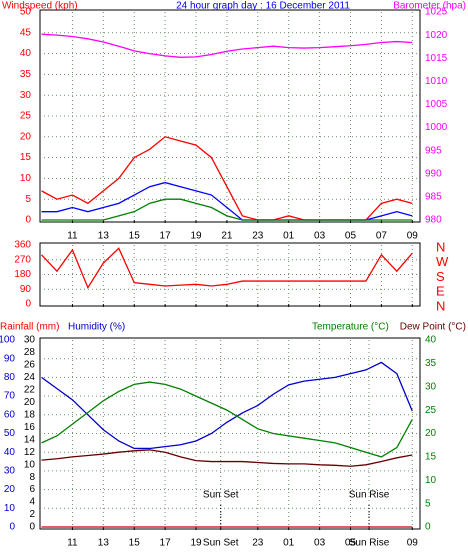 This screenshot has width=468, height=555. I want to click on y3-tick-label: 20, so click(30, 402).